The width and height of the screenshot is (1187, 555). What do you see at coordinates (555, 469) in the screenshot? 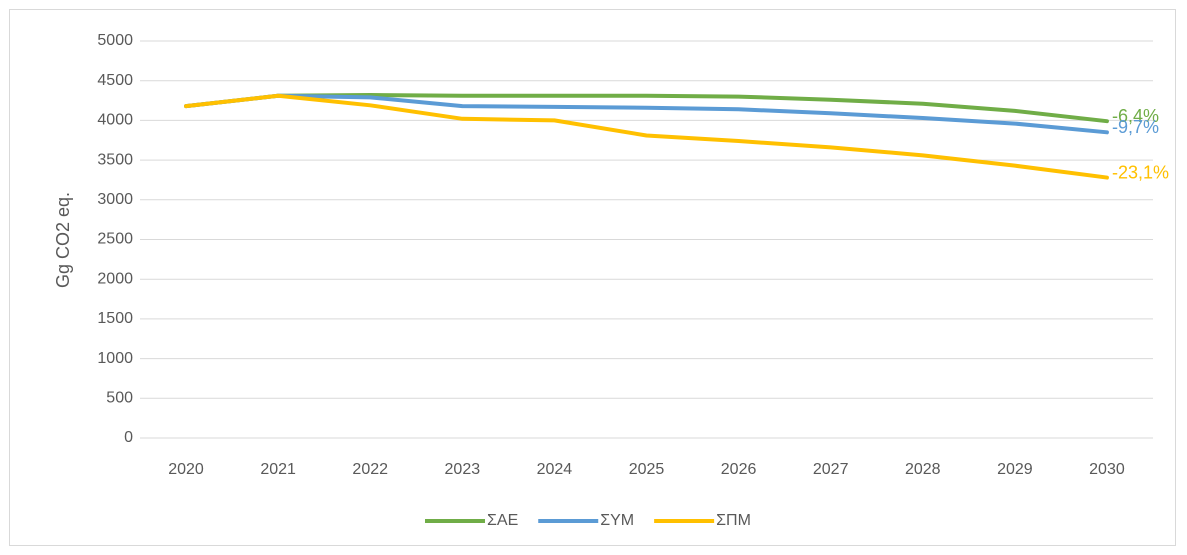
I see `x-tick-label: 2024` at bounding box center [555, 469].